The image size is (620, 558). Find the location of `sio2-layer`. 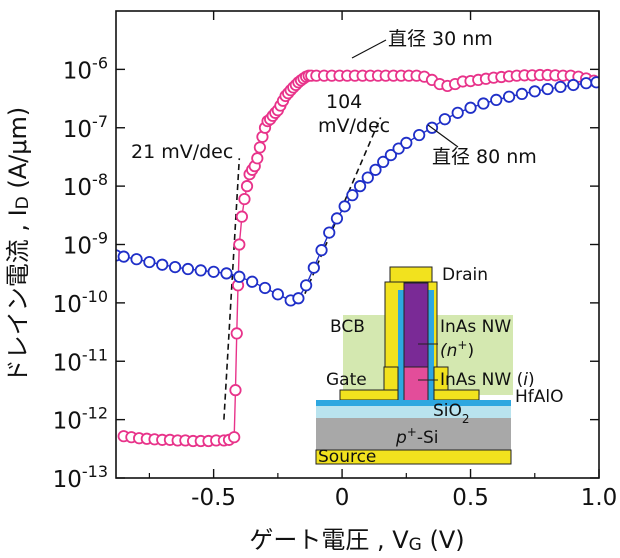

sio2-layer is located at coordinates (413, 412).